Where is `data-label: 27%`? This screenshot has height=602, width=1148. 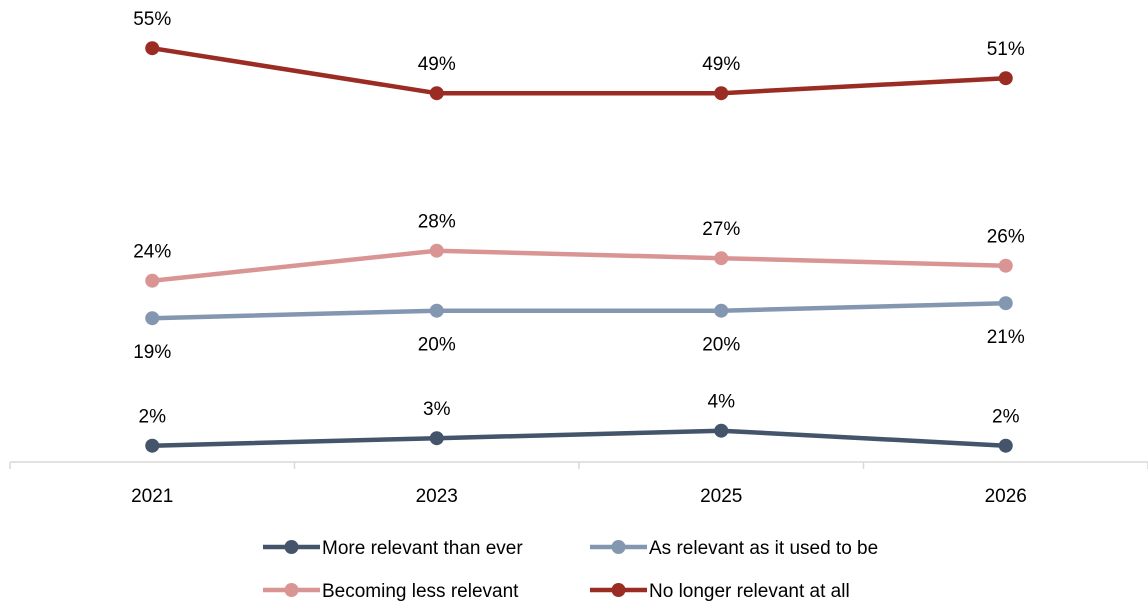
data-label: 27% is located at coordinates (721, 229).